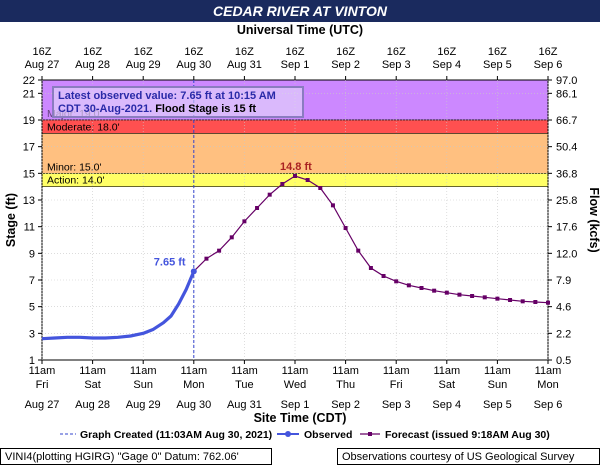 The image size is (600, 465). I want to click on y-left-tick-label: 13, so click(29, 201).